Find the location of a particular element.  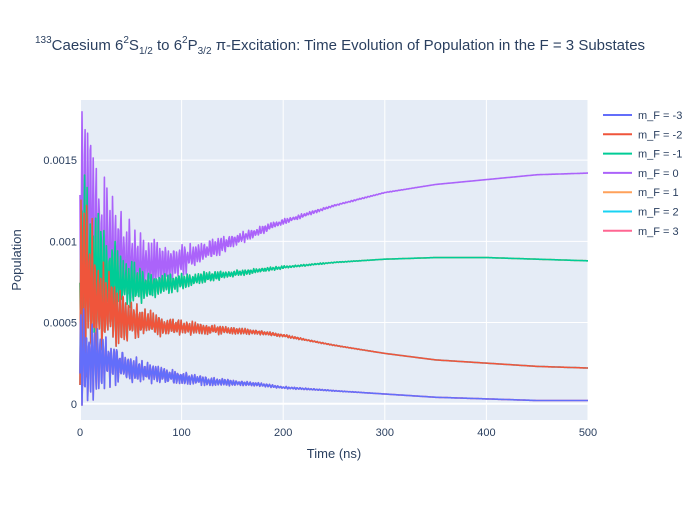

y-tick-label: 0.0005 is located at coordinates (60, 324).